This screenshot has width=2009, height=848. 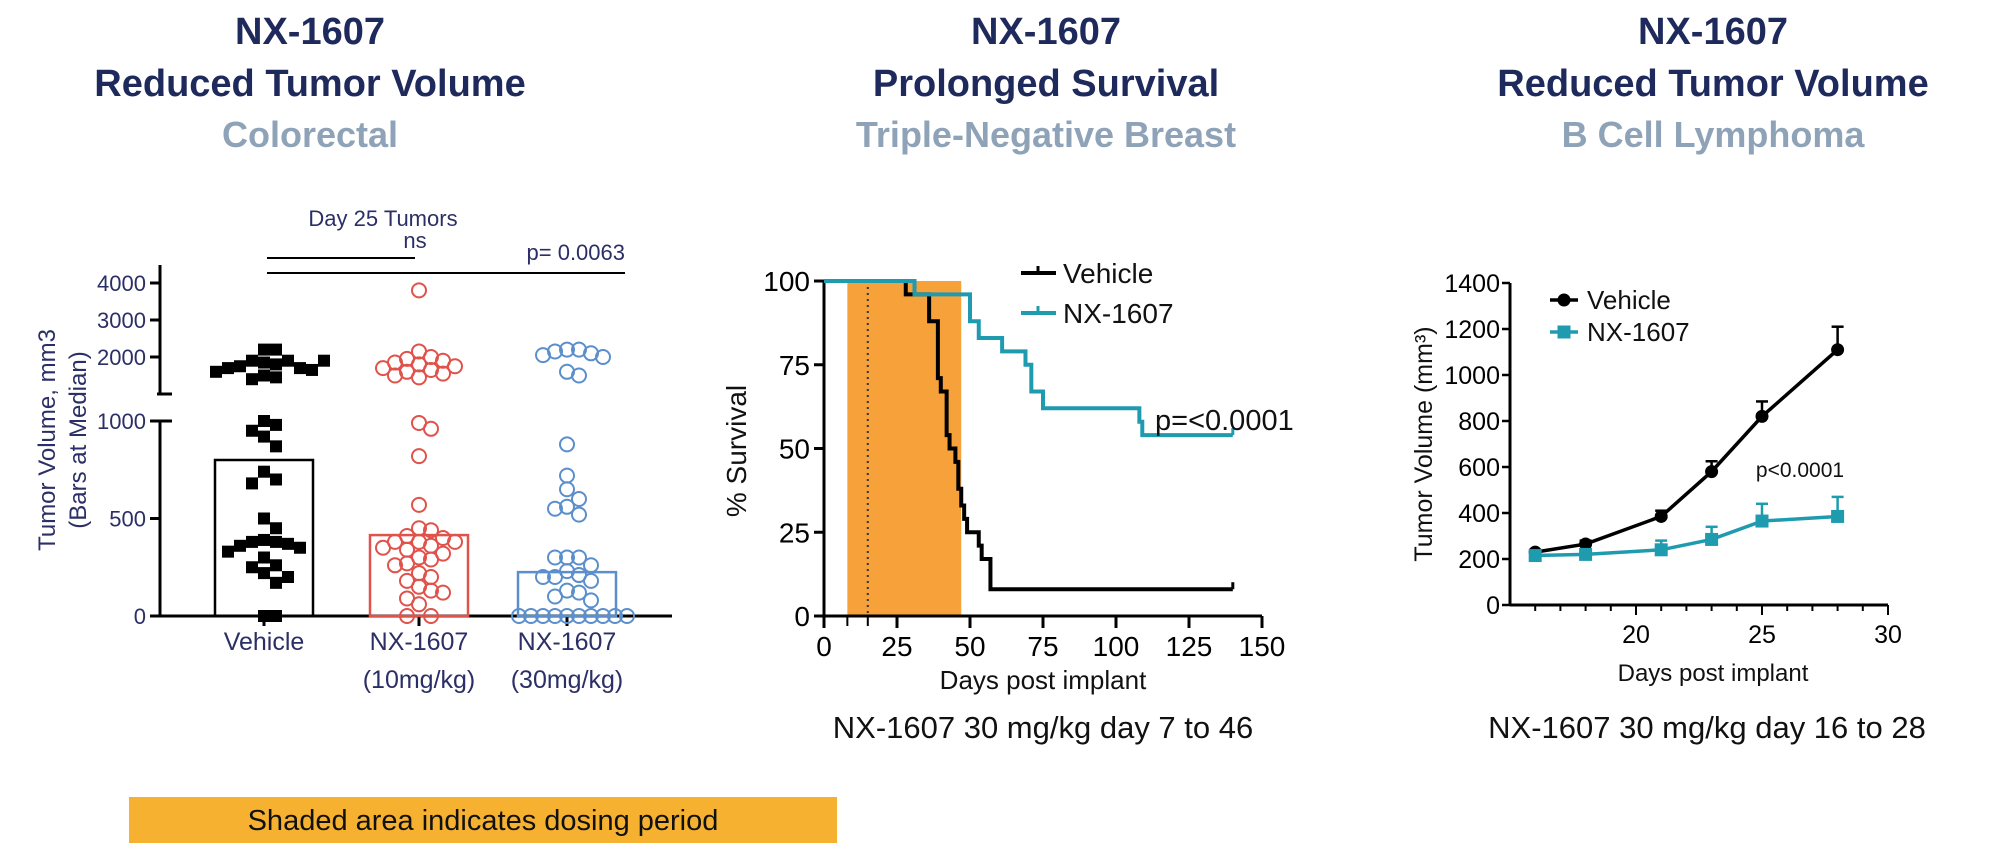 What do you see at coordinates (121, 421) in the screenshot?
I see `chart1-ytick-label: 1000` at bounding box center [121, 421].